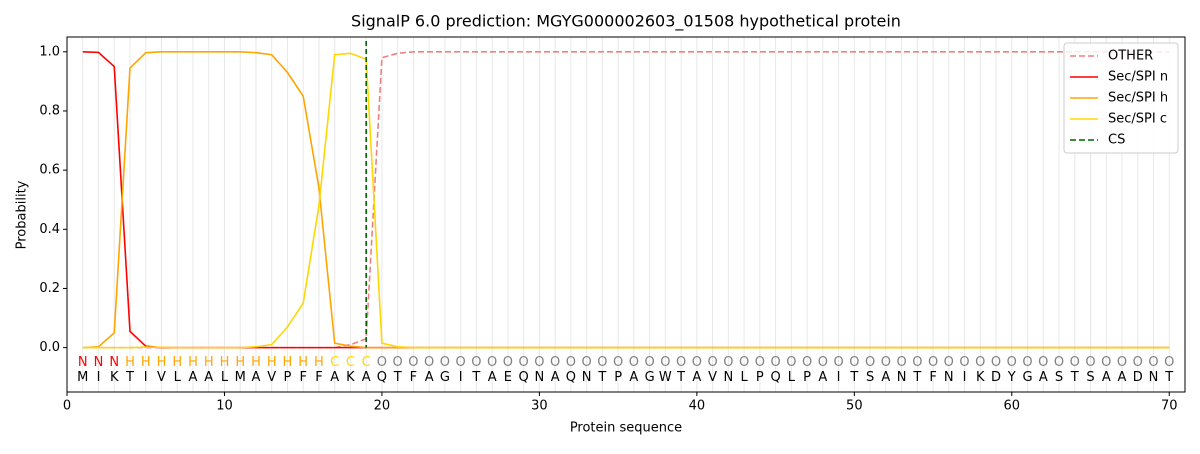 The width and height of the screenshot is (1200, 454). Describe the element at coordinates (1137, 119) in the screenshot. I see `legend-label: Sec/SPI c` at that location.